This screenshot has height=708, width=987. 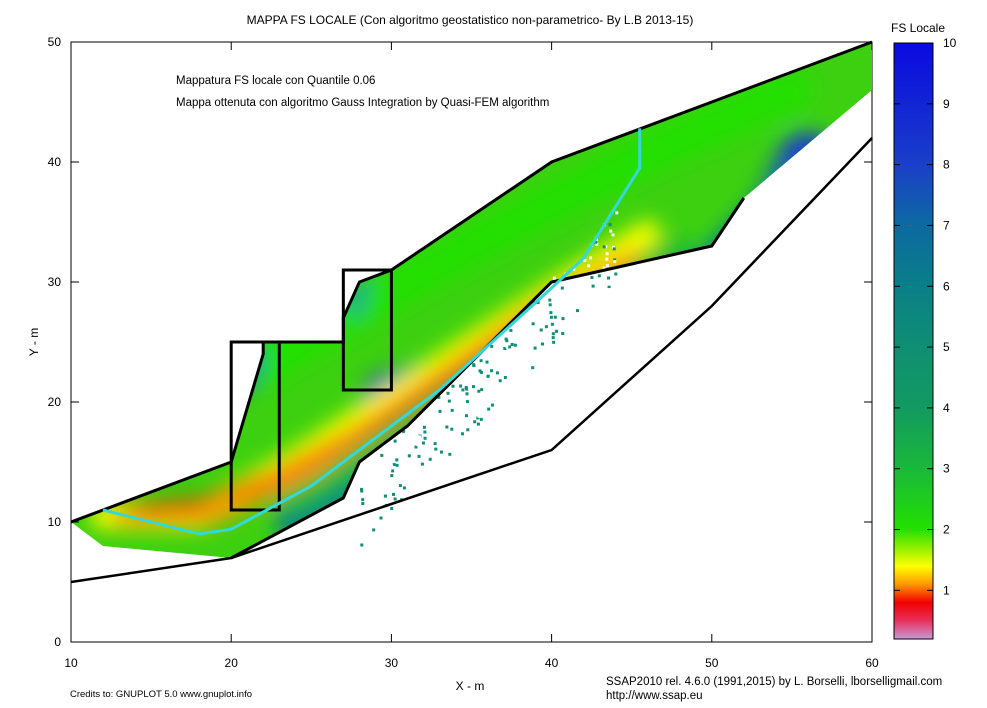 What do you see at coordinates (275, 81) in the screenshot?
I see `annotation-quantile: Mappatura FS locale con Quantile 0.06` at bounding box center [275, 81].